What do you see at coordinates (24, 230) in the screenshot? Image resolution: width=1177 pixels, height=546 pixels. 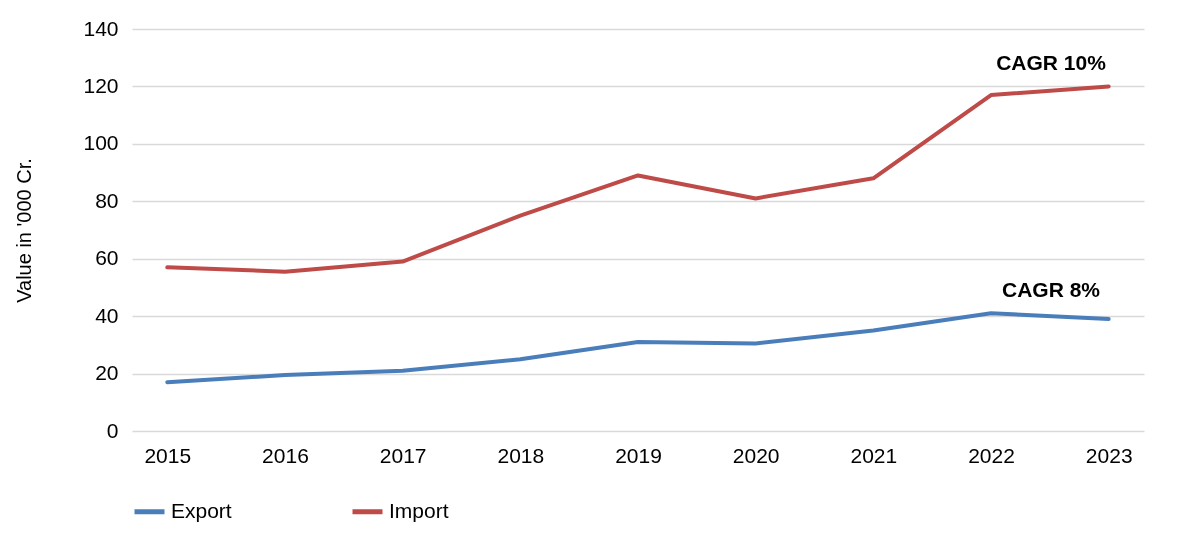 I see `y-axis-title: Value in '000 Cr.` at bounding box center [24, 230].